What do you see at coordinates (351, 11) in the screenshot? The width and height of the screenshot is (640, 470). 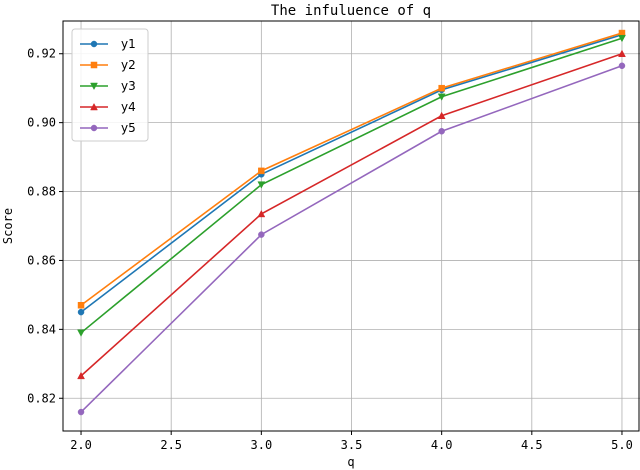 I see `chart-title: The infuluence of q` at bounding box center [351, 11].